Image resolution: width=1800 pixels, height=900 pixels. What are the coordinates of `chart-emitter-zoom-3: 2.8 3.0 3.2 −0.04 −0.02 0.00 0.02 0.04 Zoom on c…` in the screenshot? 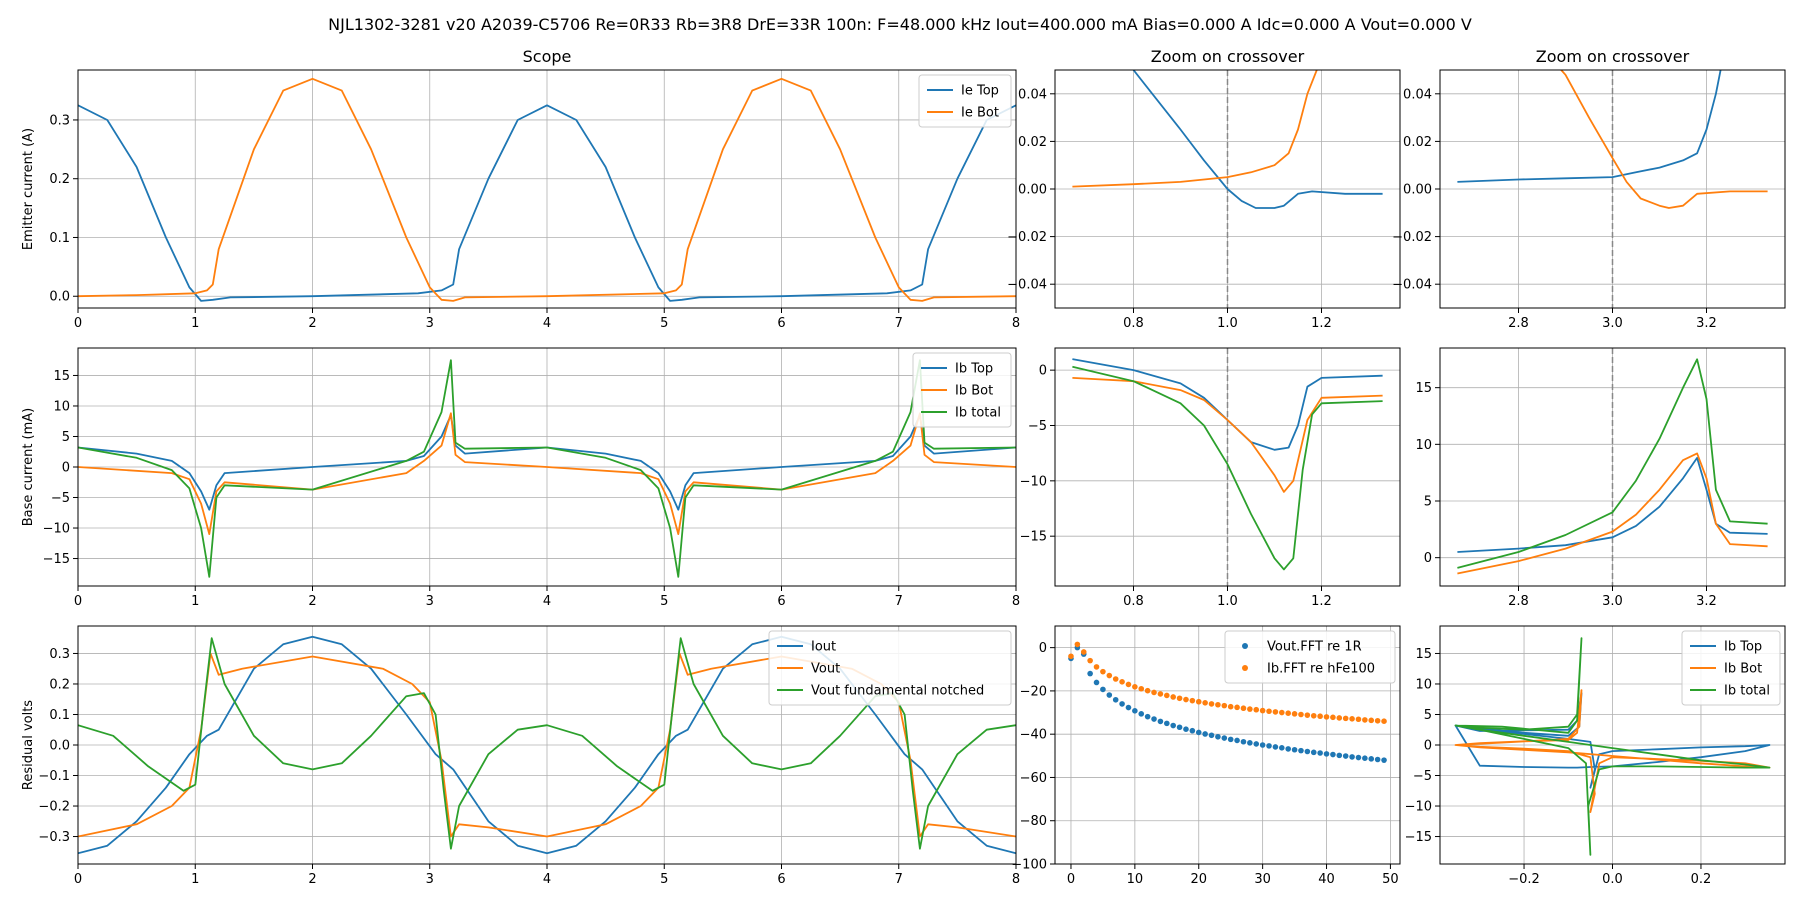 It's located at (1589, 189).